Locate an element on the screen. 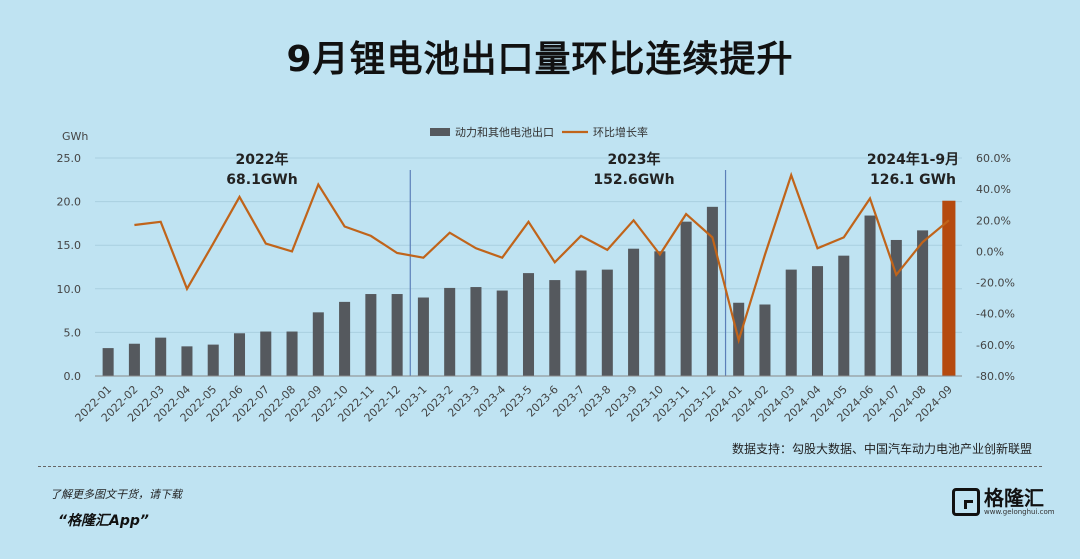  source-note: 数据支持：勾股大数据、中国汽车动力电池产业创新联盟 is located at coordinates (881, 449).